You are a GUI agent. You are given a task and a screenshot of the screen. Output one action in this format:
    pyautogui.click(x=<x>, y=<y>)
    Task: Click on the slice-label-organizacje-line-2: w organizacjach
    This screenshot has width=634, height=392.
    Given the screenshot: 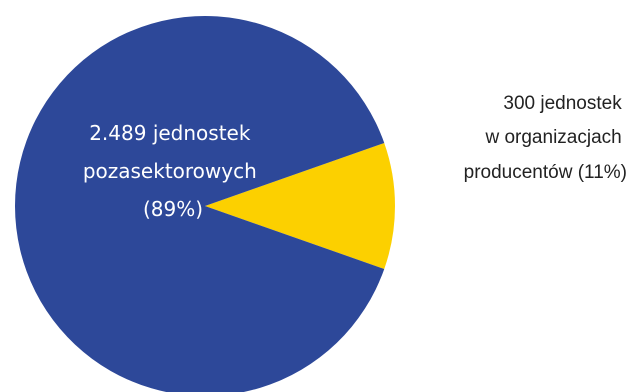 What is the action you would take?
    pyautogui.click(x=552, y=137)
    